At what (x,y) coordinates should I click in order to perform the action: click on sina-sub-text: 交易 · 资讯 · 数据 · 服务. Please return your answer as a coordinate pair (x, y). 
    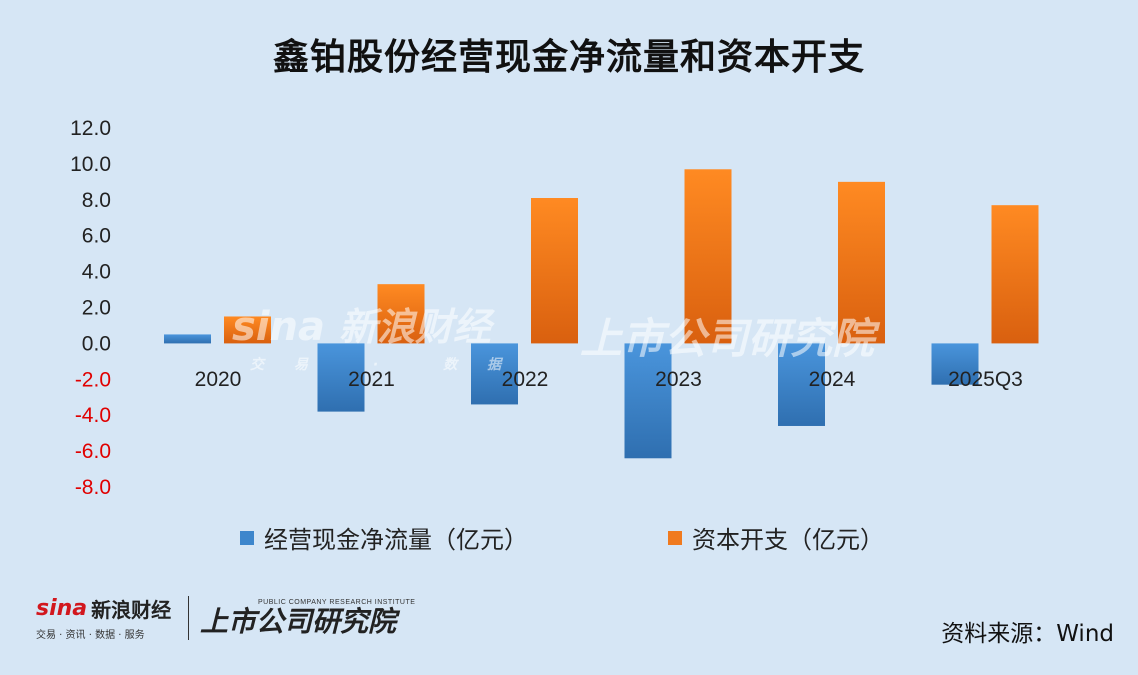
    Looking at the image, I should click on (90, 635).